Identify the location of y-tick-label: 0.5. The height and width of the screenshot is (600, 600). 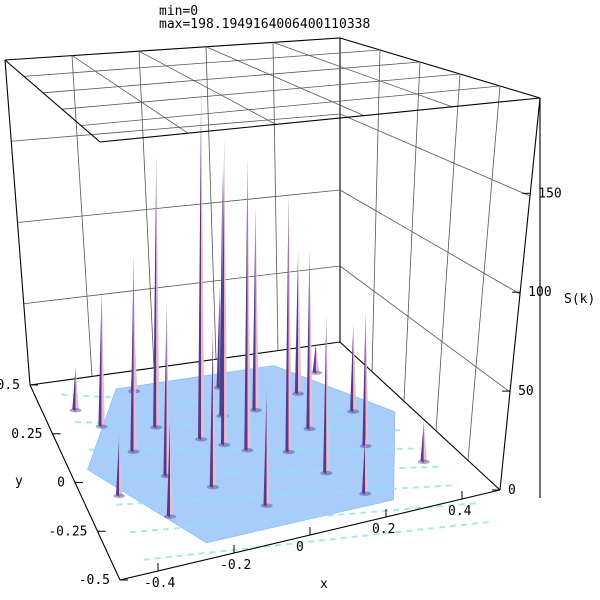
(10, 385).